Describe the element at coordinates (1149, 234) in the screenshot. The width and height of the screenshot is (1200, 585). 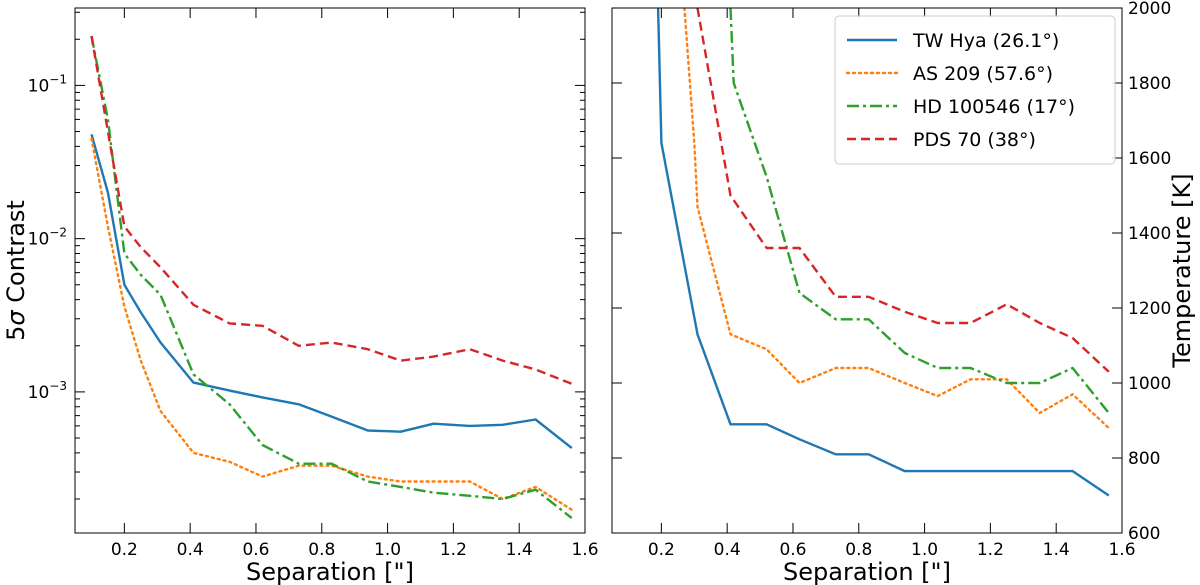
I see `y-tick-label: 1400` at that location.